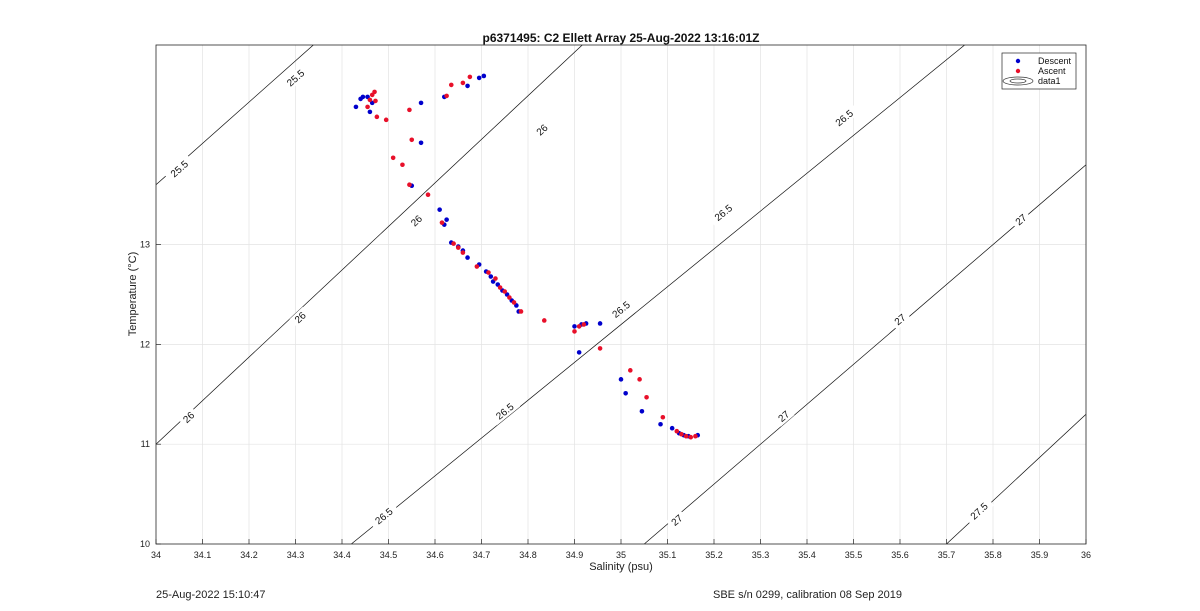  I want to click on x-tick-label: 34.6, so click(435, 555).